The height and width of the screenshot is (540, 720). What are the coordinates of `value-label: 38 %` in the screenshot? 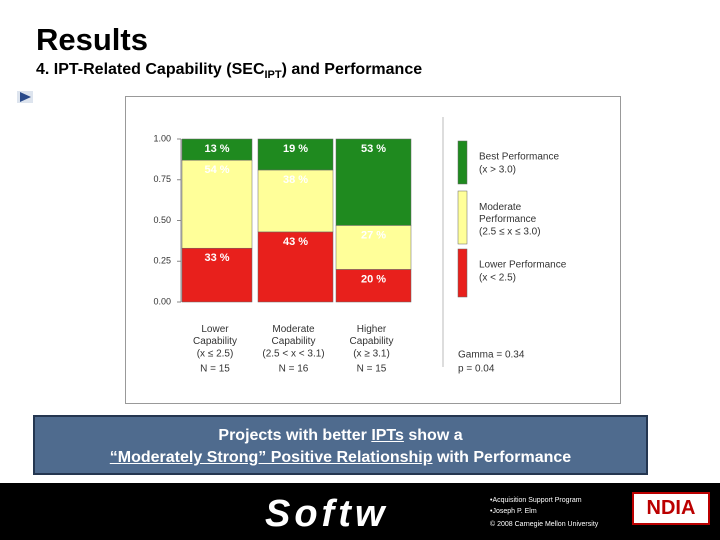 It's located at (295, 180).